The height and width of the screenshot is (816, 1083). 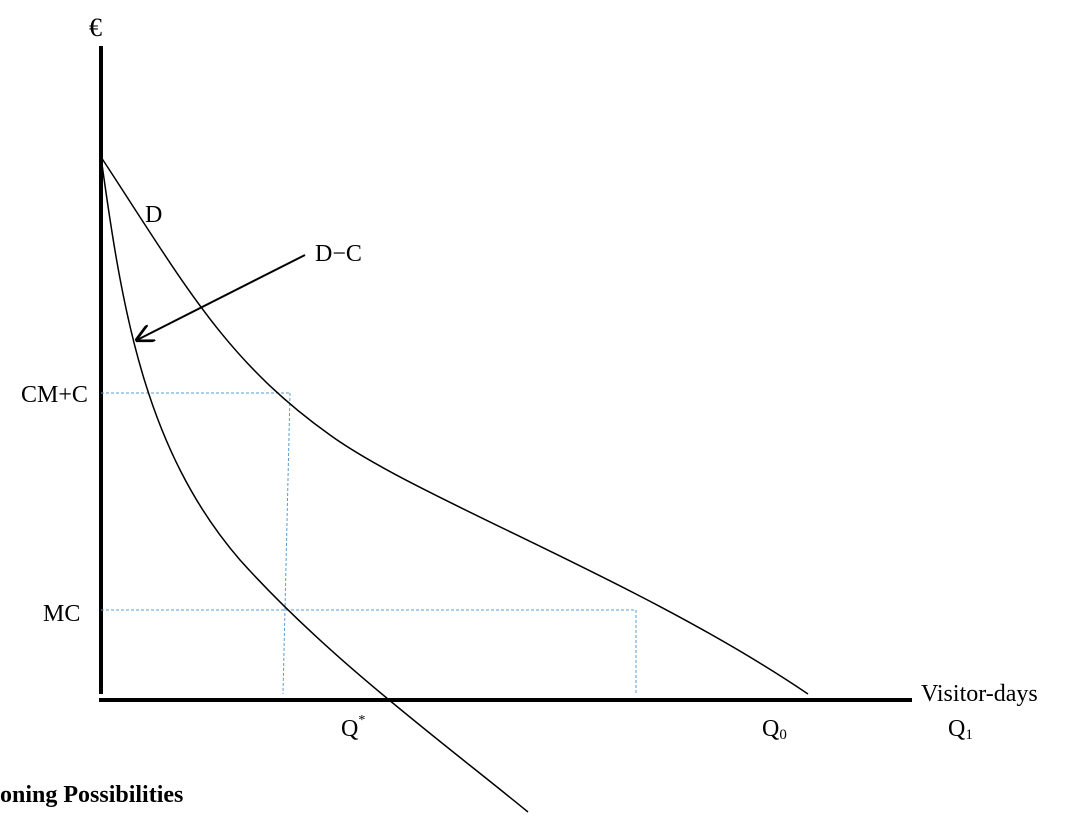 What do you see at coordinates (221, 297) in the screenshot?
I see `d-c-arrow` at bounding box center [221, 297].